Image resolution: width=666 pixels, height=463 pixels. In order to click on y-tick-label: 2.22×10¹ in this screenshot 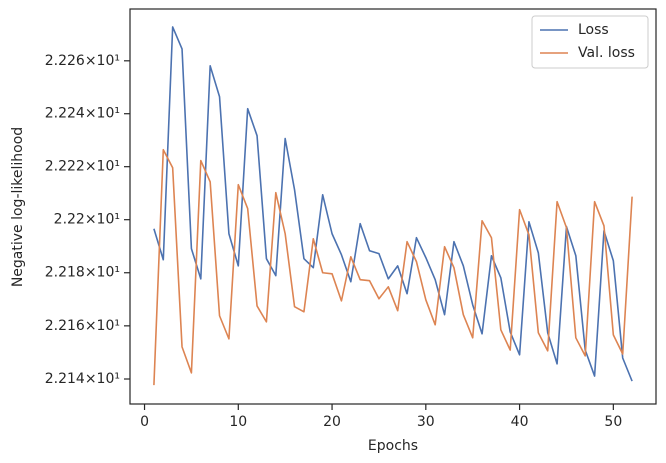, I will do `click(87, 220)`.